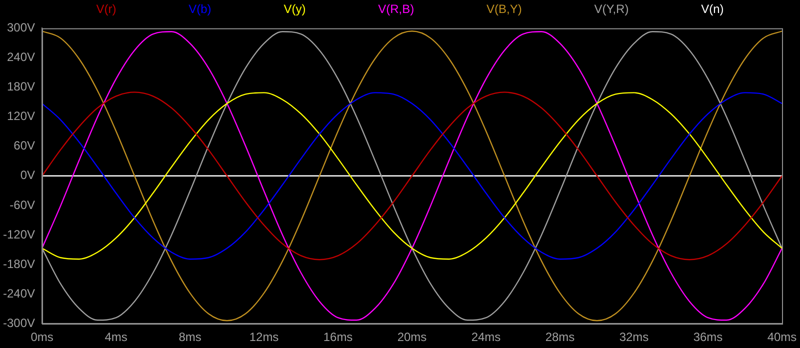 The image size is (800, 348). What do you see at coordinates (264, 337) in the screenshot?
I see `x-tick-label: 12ms` at bounding box center [264, 337].